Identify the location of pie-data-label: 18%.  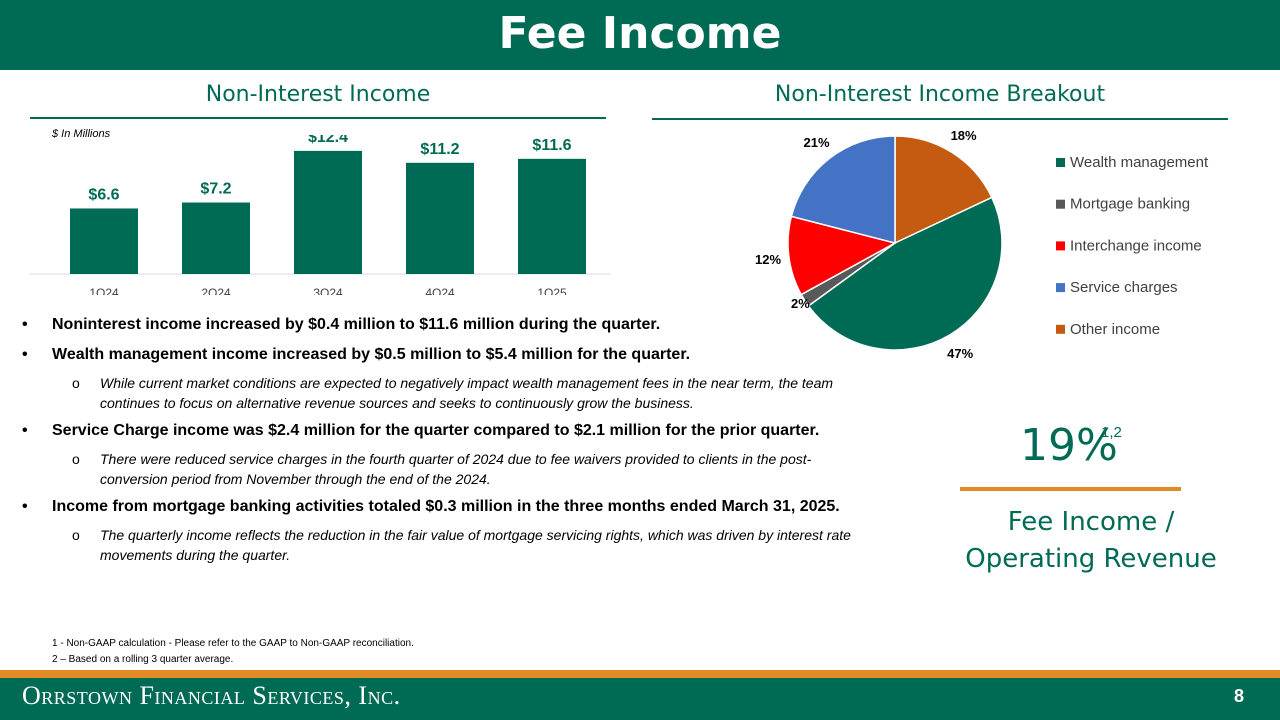
(964, 135).